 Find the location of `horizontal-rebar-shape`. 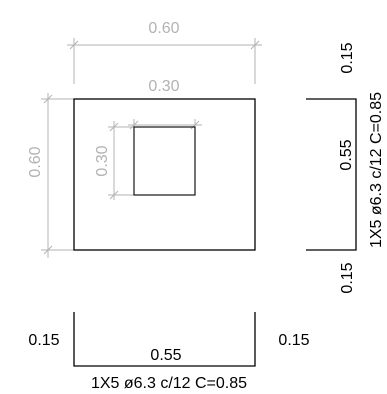

horizontal-rebar-shape is located at coordinates (164, 339).